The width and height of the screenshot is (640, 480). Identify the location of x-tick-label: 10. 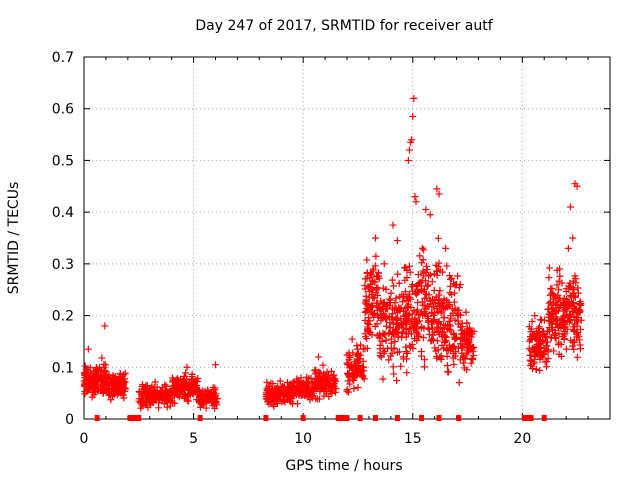
(303, 439).